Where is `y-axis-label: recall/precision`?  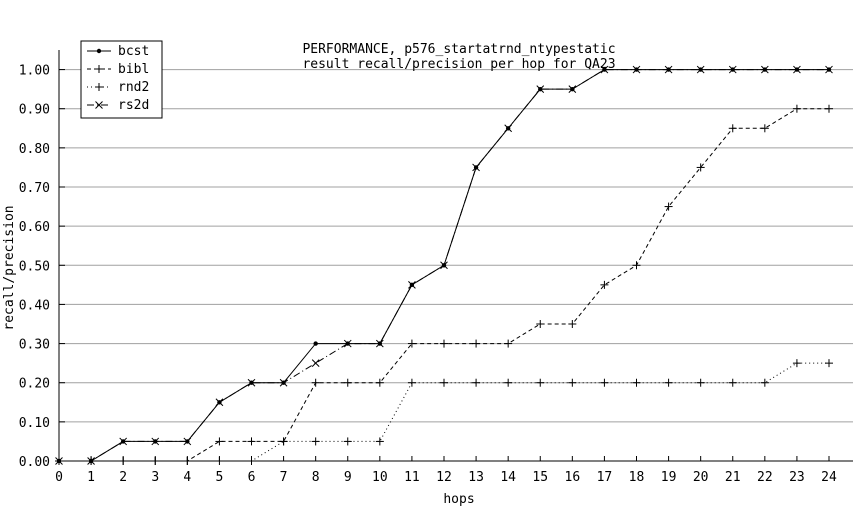
y-axis-label: recall/precision is located at coordinates (9, 267).